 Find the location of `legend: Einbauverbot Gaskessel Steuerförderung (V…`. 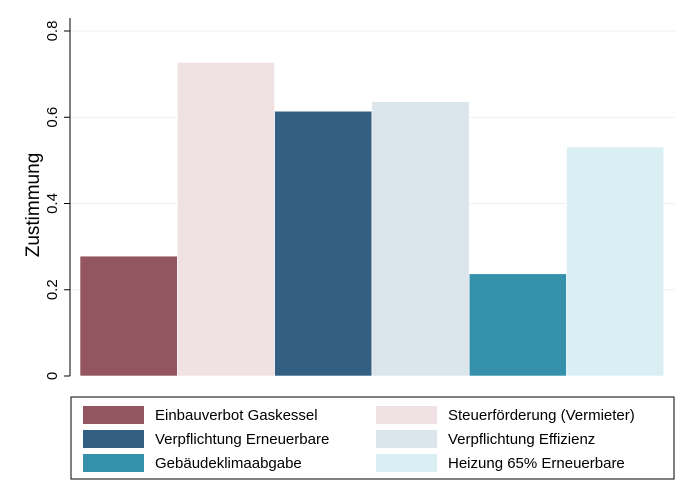

legend: Einbauverbot Gaskessel Steuerförderung (V… is located at coordinates (372, 438).